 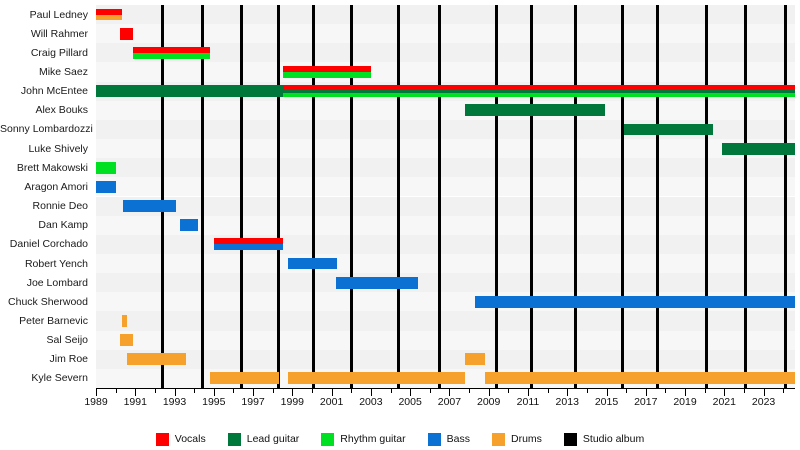 I want to click on axis-year-label-2001: 2001, so click(x=331, y=402).